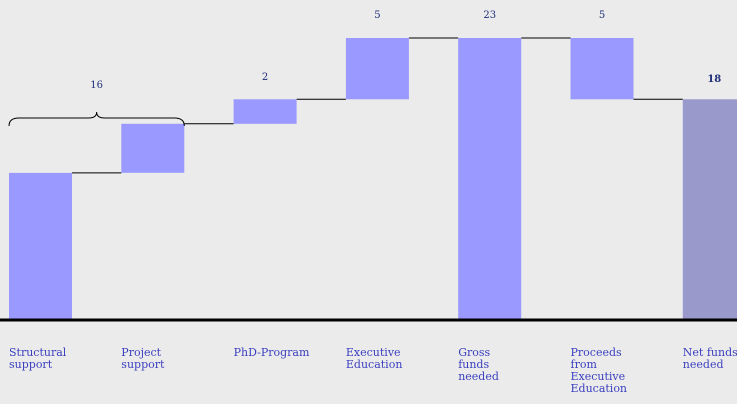 This screenshot has height=404, width=737. I want to click on value-labels: 2 5 23 5 18, so click(491, 47).